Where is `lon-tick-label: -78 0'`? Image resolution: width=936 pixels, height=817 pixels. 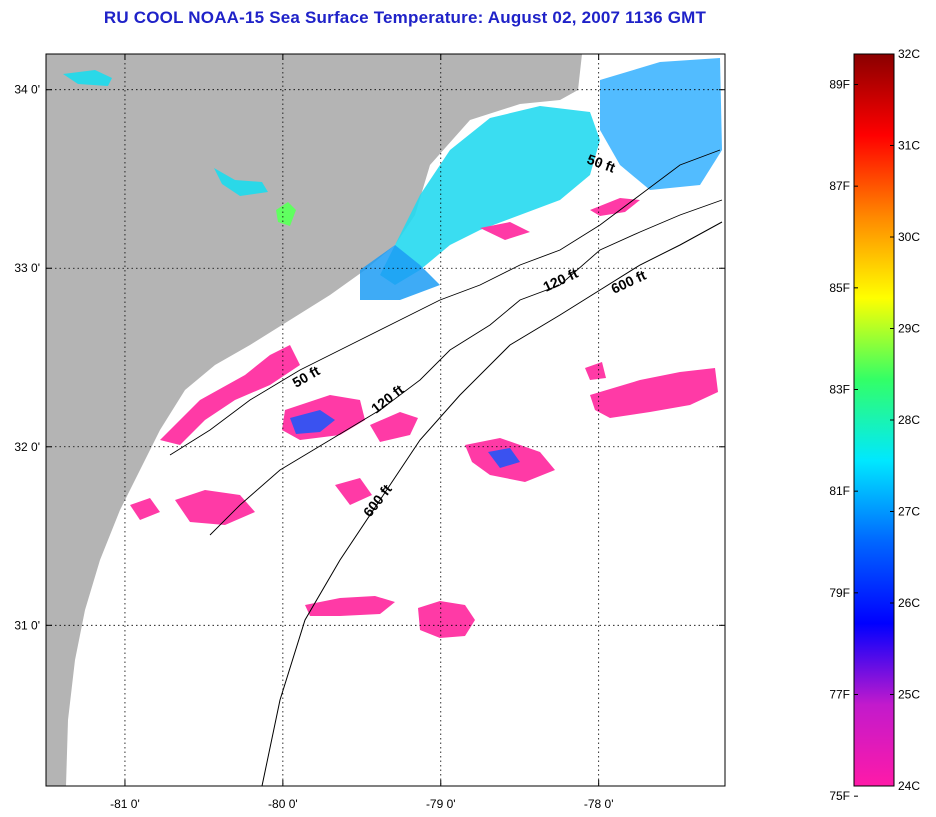
lon-tick-label: -78 0' is located at coordinates (599, 804).